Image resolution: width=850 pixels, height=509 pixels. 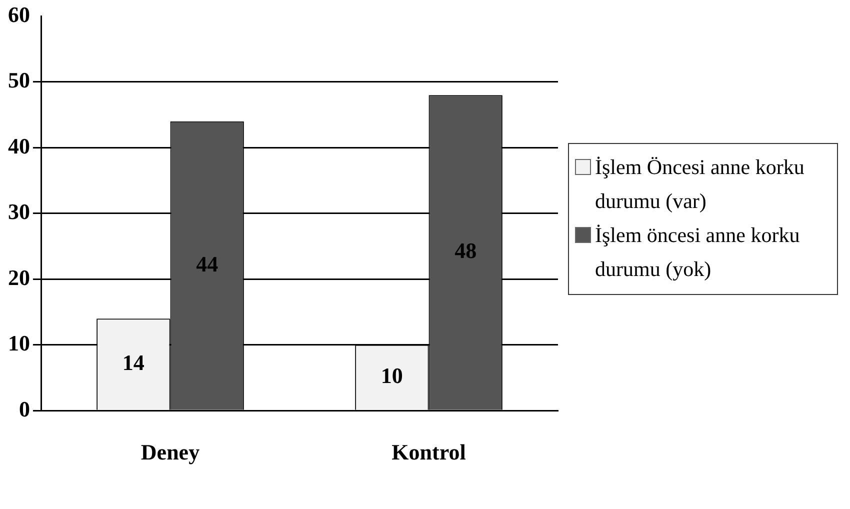 What do you see at coordinates (19, 145) in the screenshot?
I see `y-tick-label: 40` at bounding box center [19, 145].